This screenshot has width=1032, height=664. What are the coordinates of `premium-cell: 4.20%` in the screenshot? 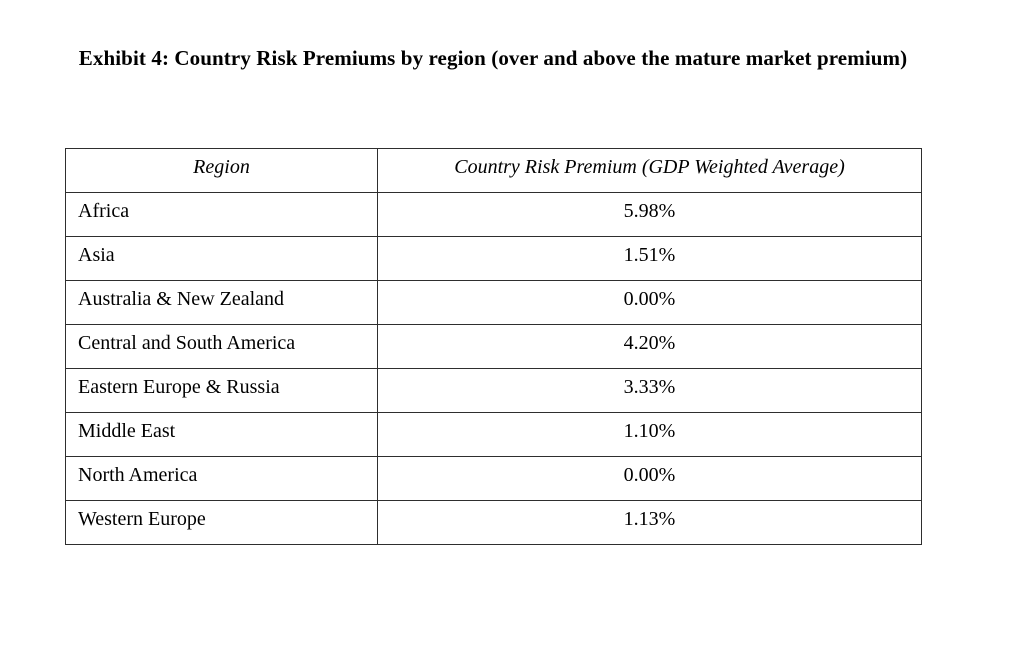 It's located at (649, 346).